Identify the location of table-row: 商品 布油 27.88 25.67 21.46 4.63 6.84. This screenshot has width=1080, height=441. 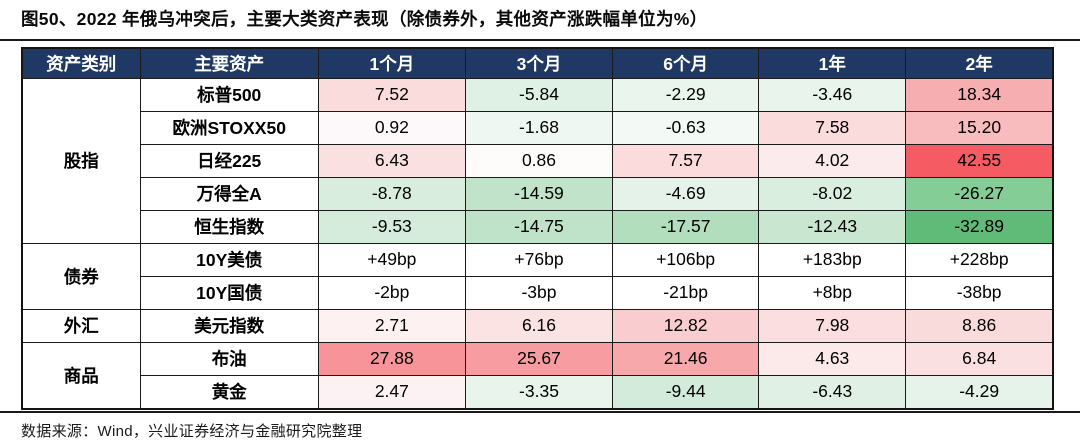
(537, 375).